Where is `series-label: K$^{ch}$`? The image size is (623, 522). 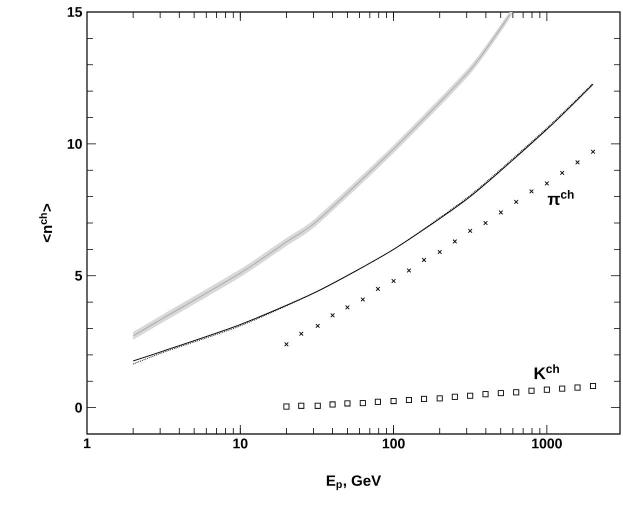
series-label: K$^{ch}$ is located at coordinates (546, 372).